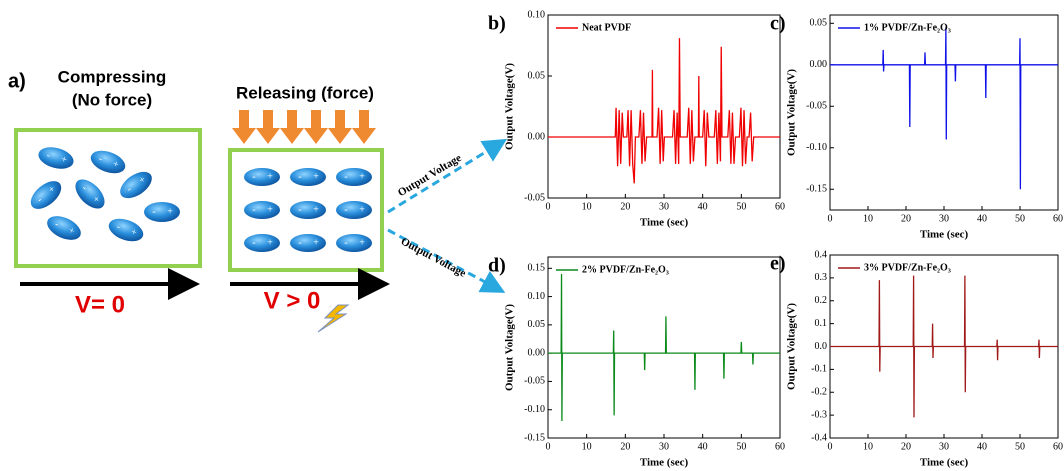 Image resolution: width=1064 pixels, height=471 pixels. What do you see at coordinates (819, 369) in the screenshot?
I see `y-tick-label: -0.1` at bounding box center [819, 369].